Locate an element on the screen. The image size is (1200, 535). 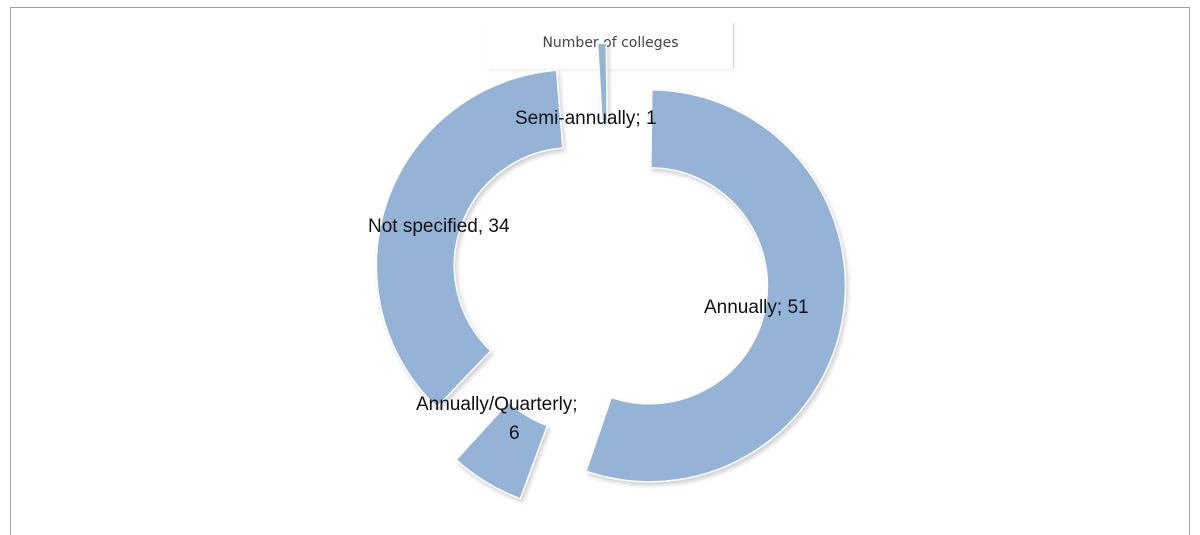
slice-not-specified is located at coordinates (469, 239).